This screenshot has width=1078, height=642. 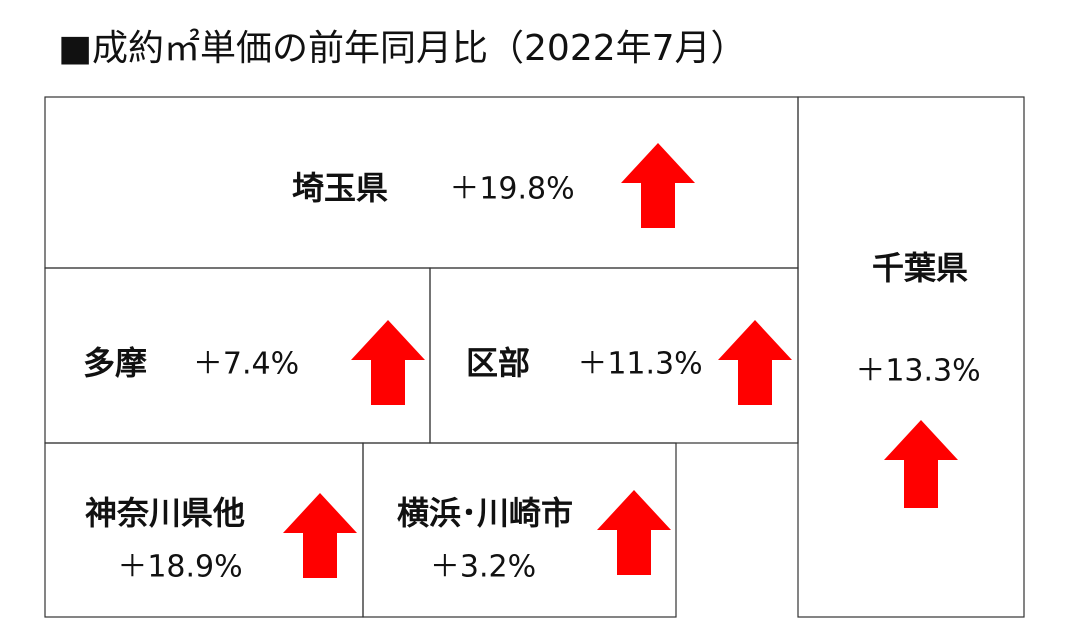 What do you see at coordinates (340, 188) in the screenshot?
I see `region-name: 埼玉県` at bounding box center [340, 188].